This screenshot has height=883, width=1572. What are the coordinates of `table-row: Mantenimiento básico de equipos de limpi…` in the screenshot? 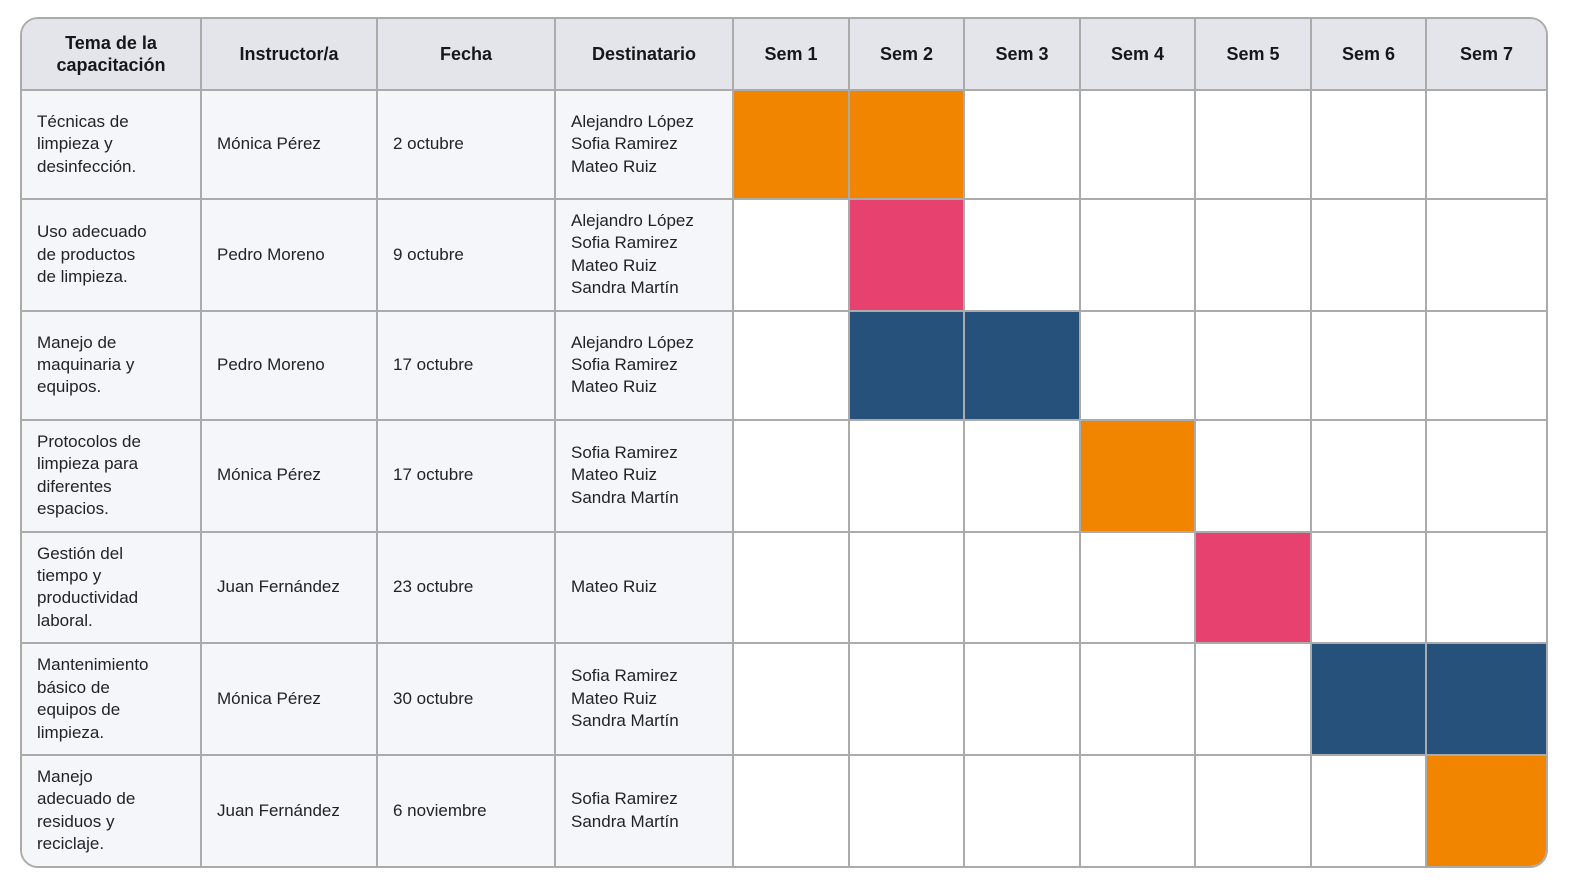 It's located at (784, 700).